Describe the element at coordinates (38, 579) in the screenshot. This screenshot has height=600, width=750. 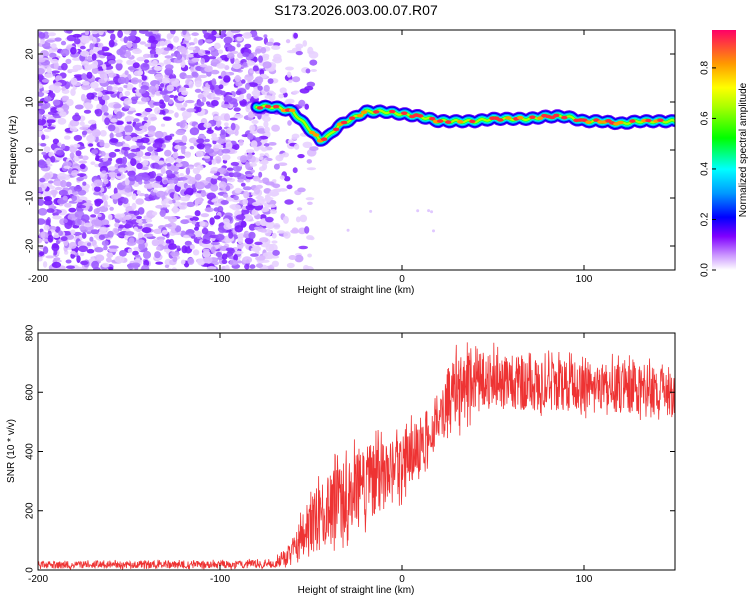
I see `snr-x-tick-label: -200` at that location.